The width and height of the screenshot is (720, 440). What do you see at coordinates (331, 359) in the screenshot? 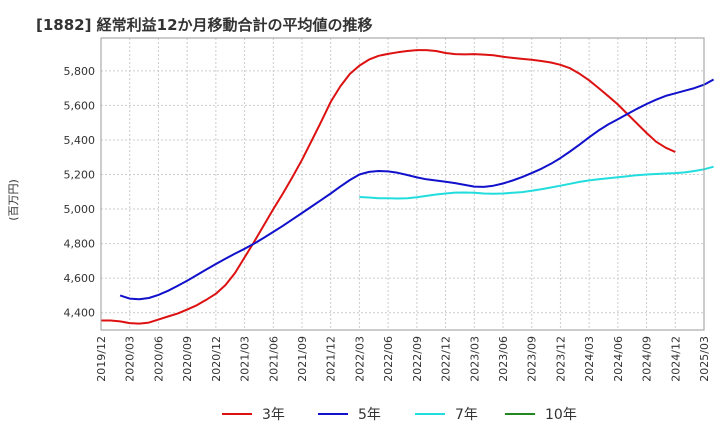
I see `x-tick-label: 2021/12` at bounding box center [331, 359].